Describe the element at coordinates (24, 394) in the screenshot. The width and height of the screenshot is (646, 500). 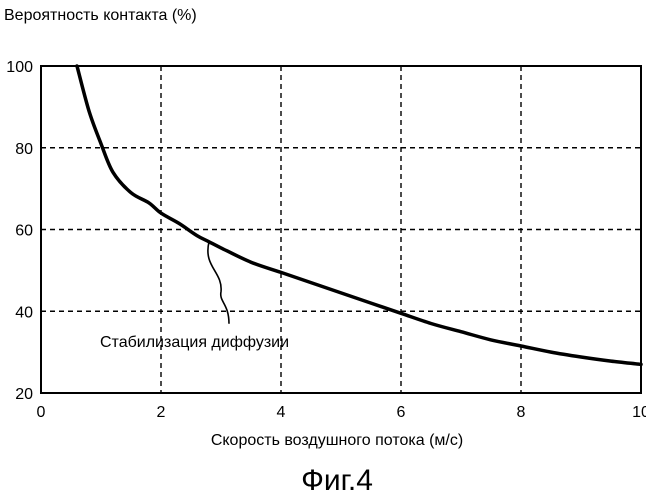
I see `y-tick-label: 20` at that location.